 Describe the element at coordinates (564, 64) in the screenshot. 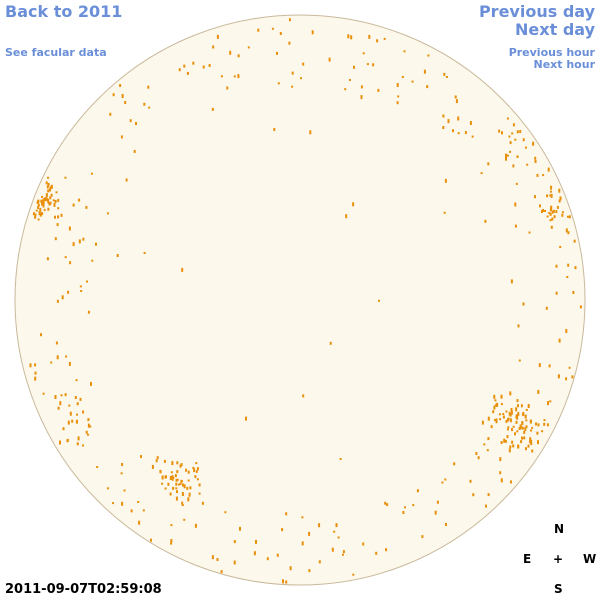

I see `next-hour-link: Next hour` at that location.